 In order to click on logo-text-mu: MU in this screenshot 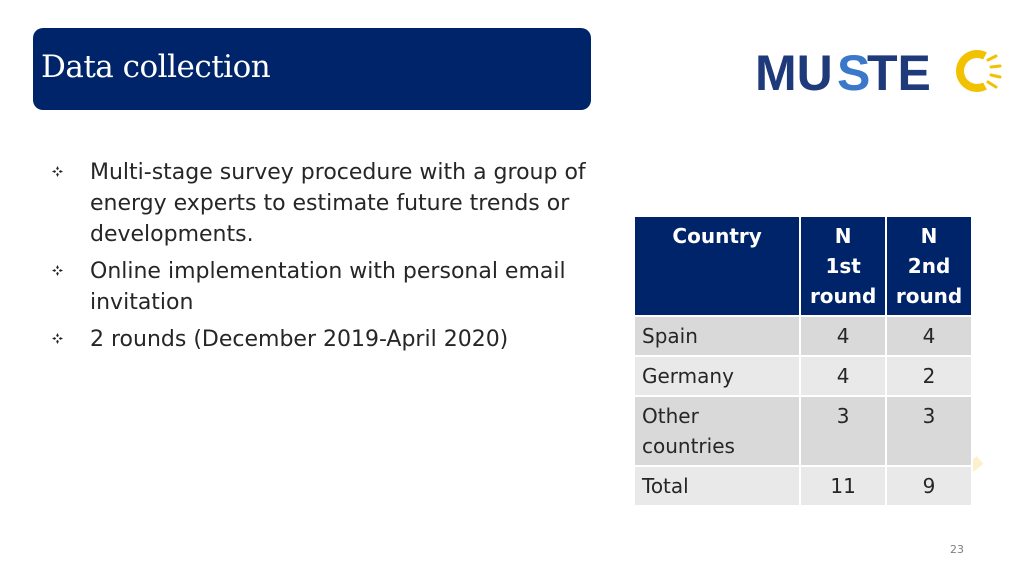, I will do `click(794, 73)`.